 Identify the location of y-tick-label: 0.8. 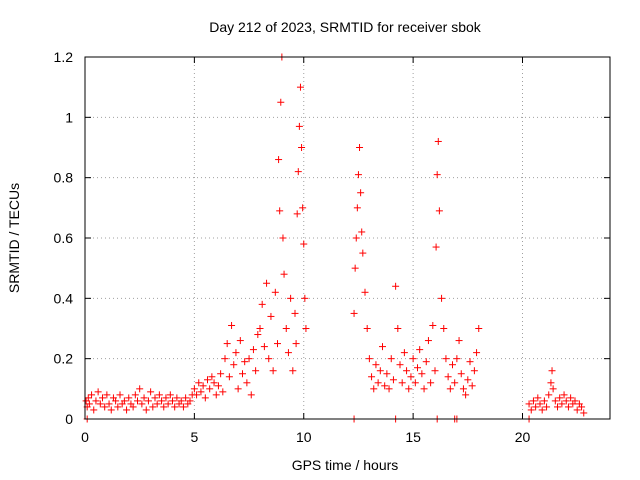
(64, 178).